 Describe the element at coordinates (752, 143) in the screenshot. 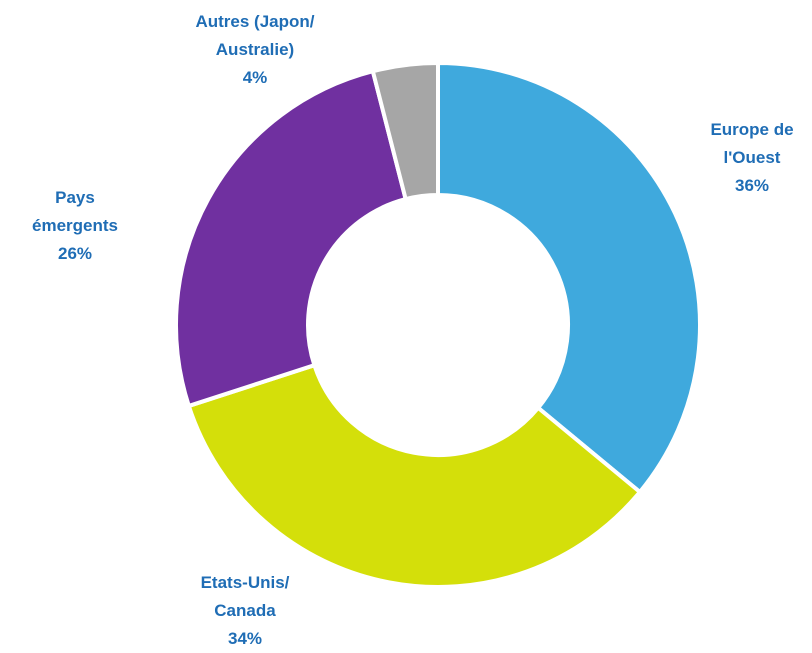

I see `category-label: Europe de l'Ouest` at that location.